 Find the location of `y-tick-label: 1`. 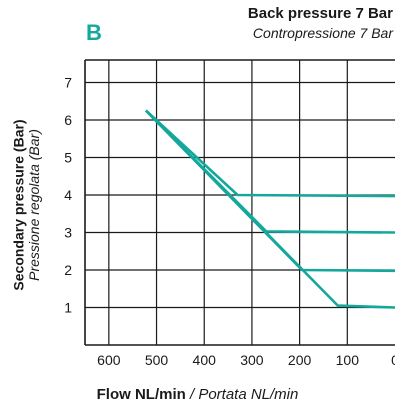

y-tick-label: 1 is located at coordinates (68, 308).